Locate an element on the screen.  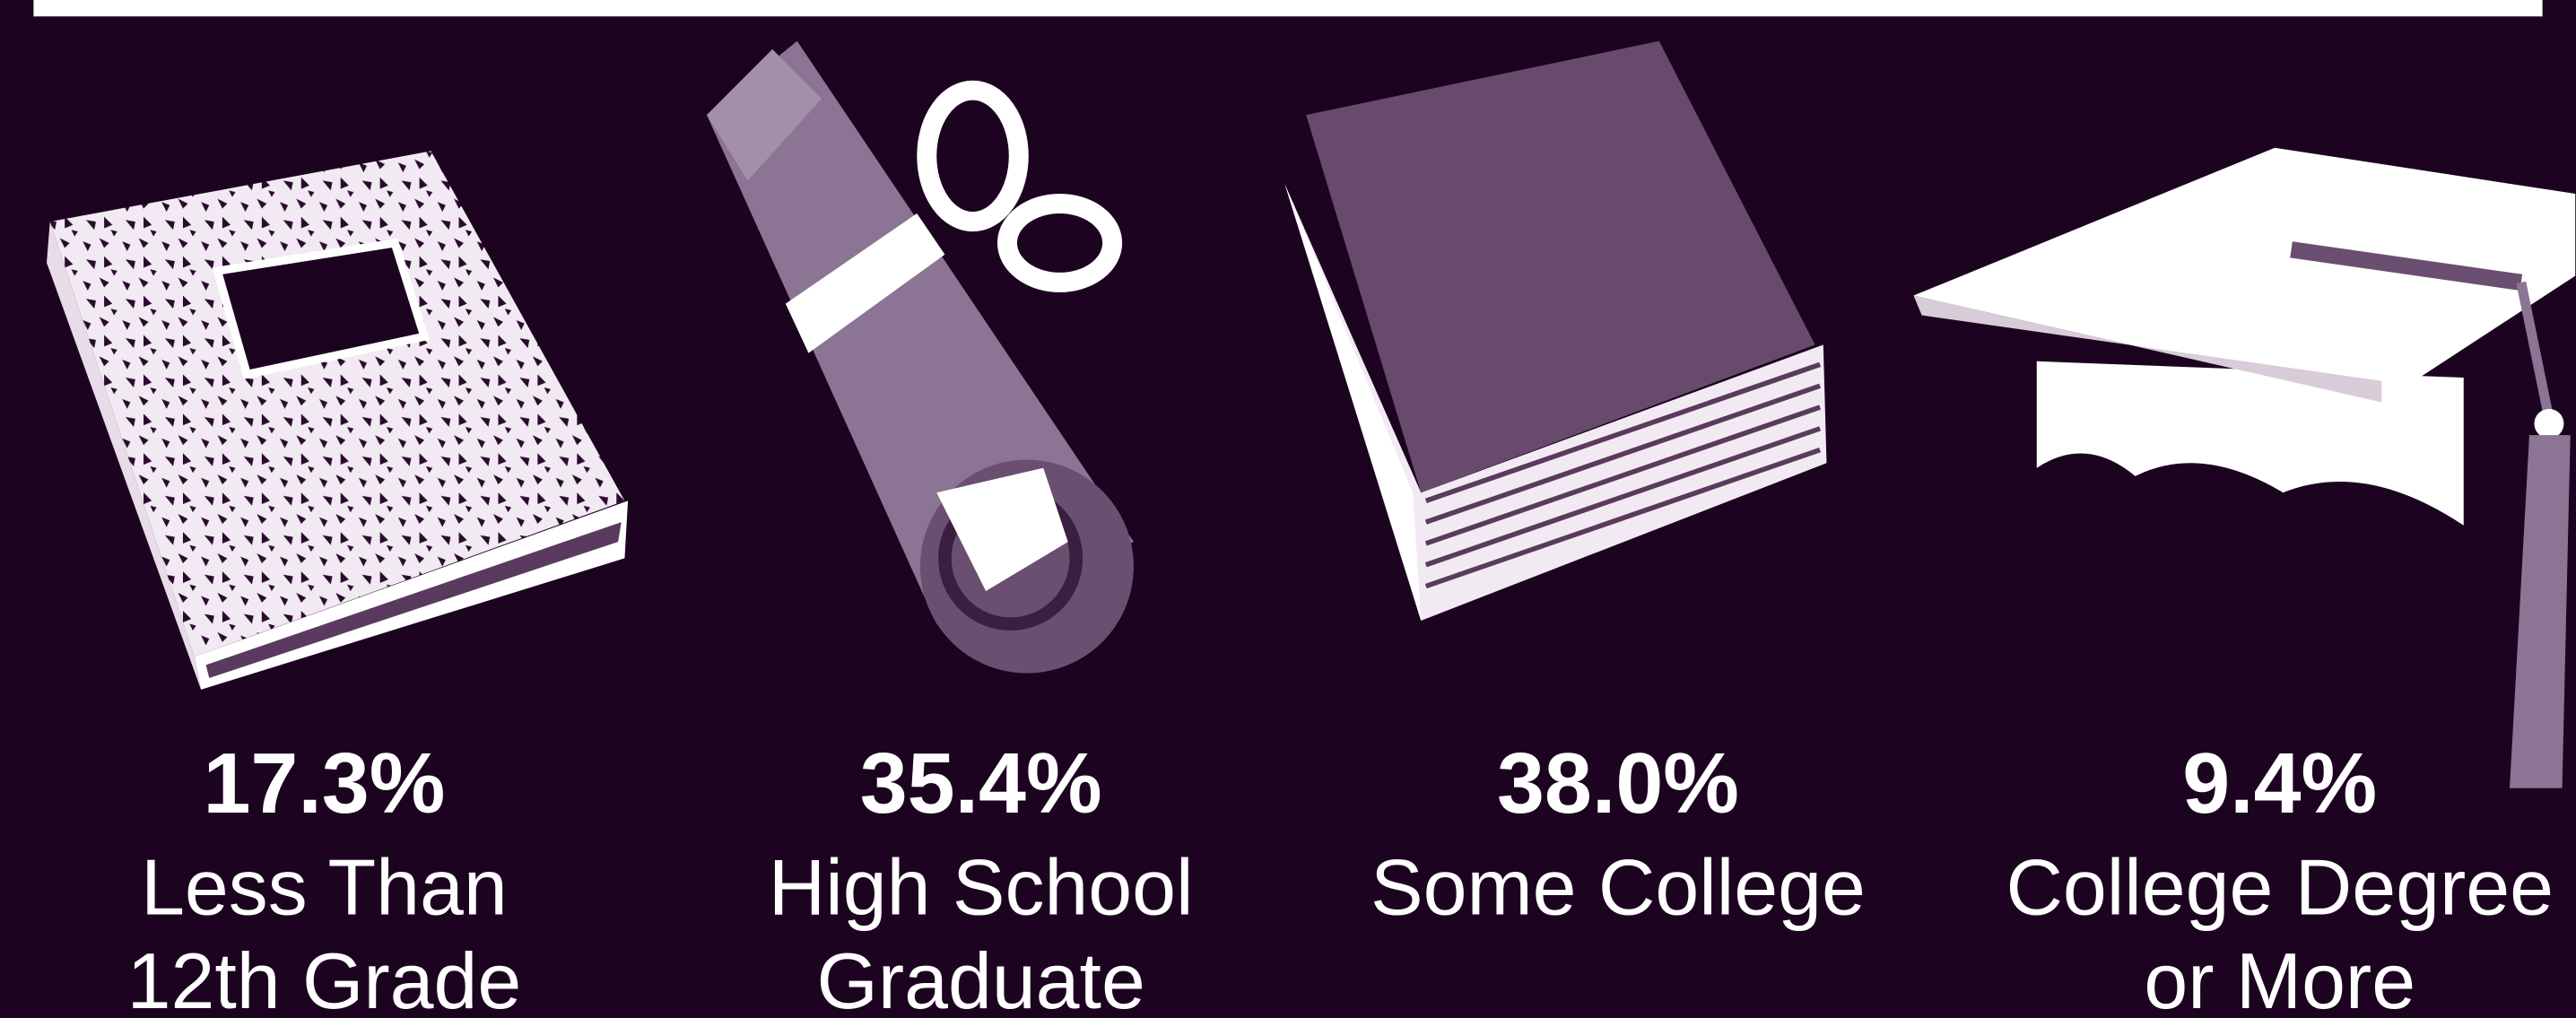
category-label: College Degree or More is located at coordinates (2280, 930).